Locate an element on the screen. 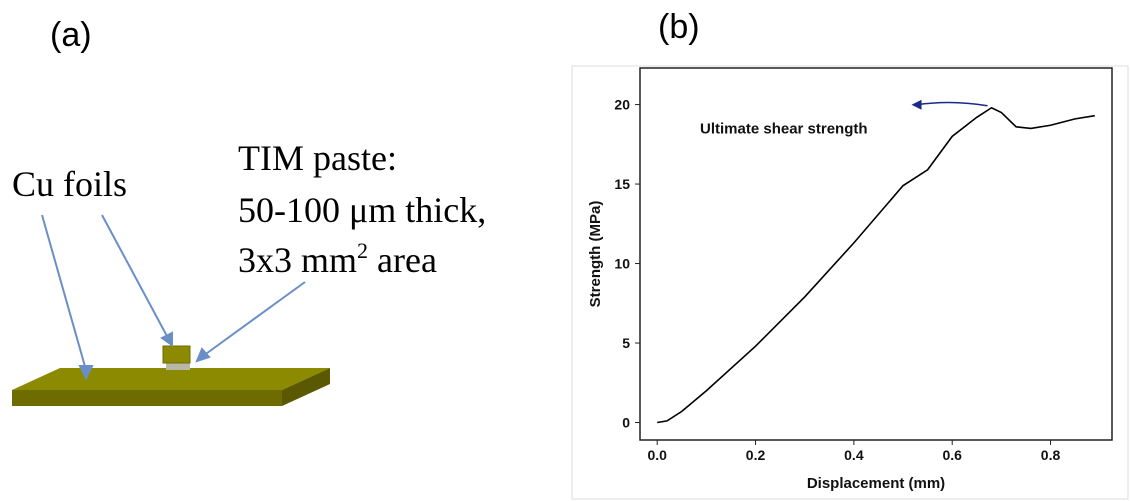 The height and width of the screenshot is (501, 1131). panel-label: (b) is located at coordinates (679, 27).